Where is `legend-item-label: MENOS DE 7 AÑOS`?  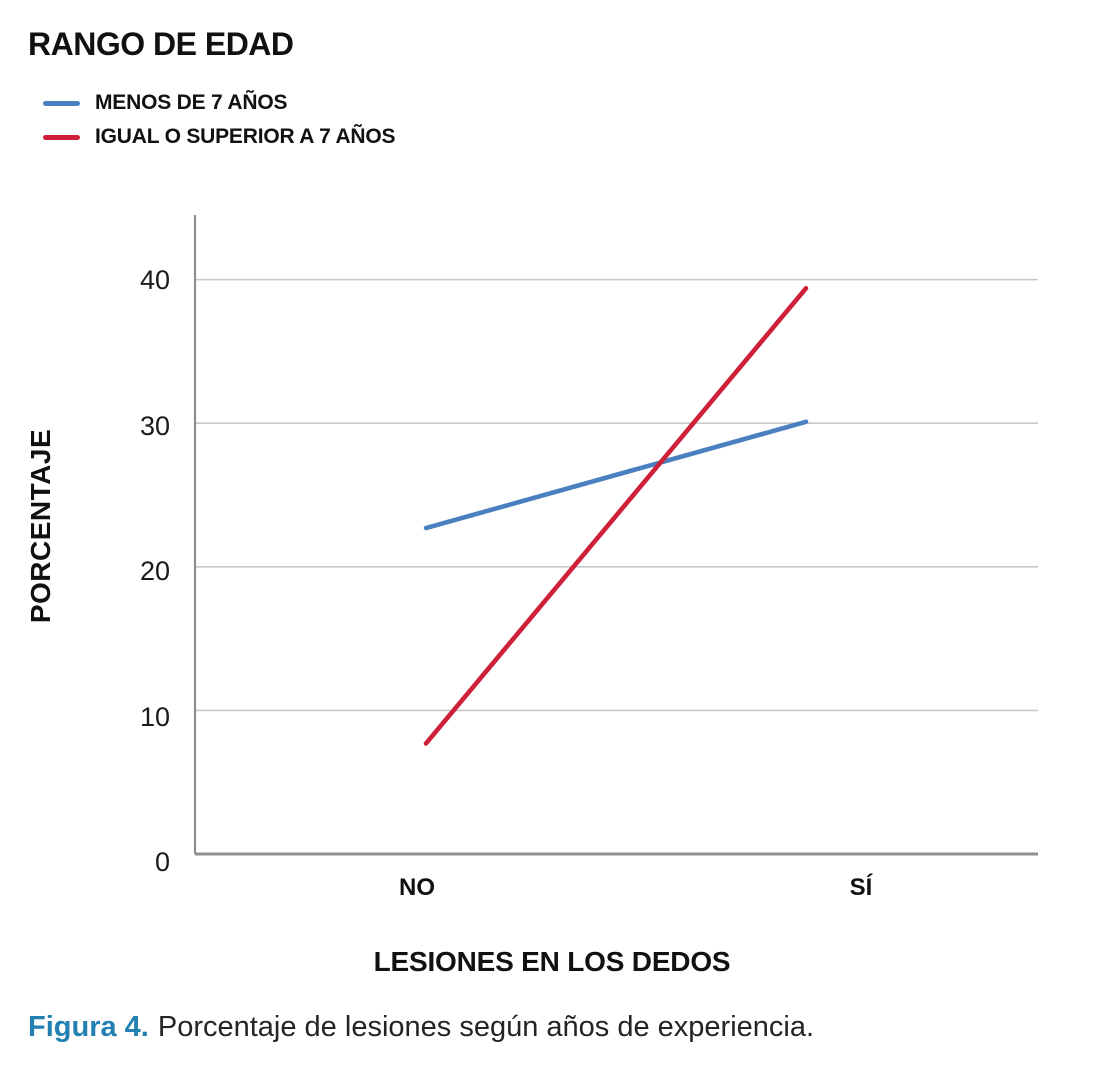 legend-item-label: MENOS DE 7 AÑOS is located at coordinates (191, 102).